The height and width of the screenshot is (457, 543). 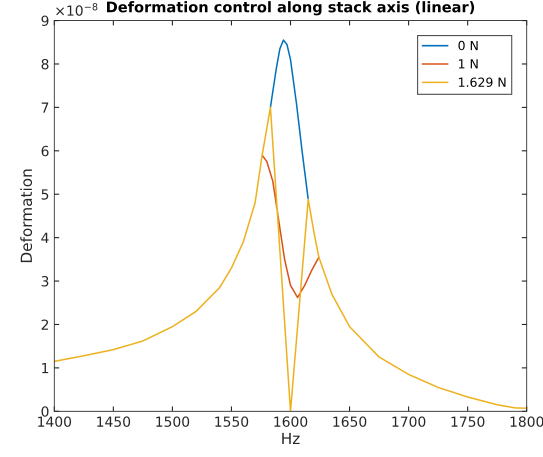 What do you see at coordinates (45, 107) in the screenshot?
I see `y-tick-label: 7` at bounding box center [45, 107].